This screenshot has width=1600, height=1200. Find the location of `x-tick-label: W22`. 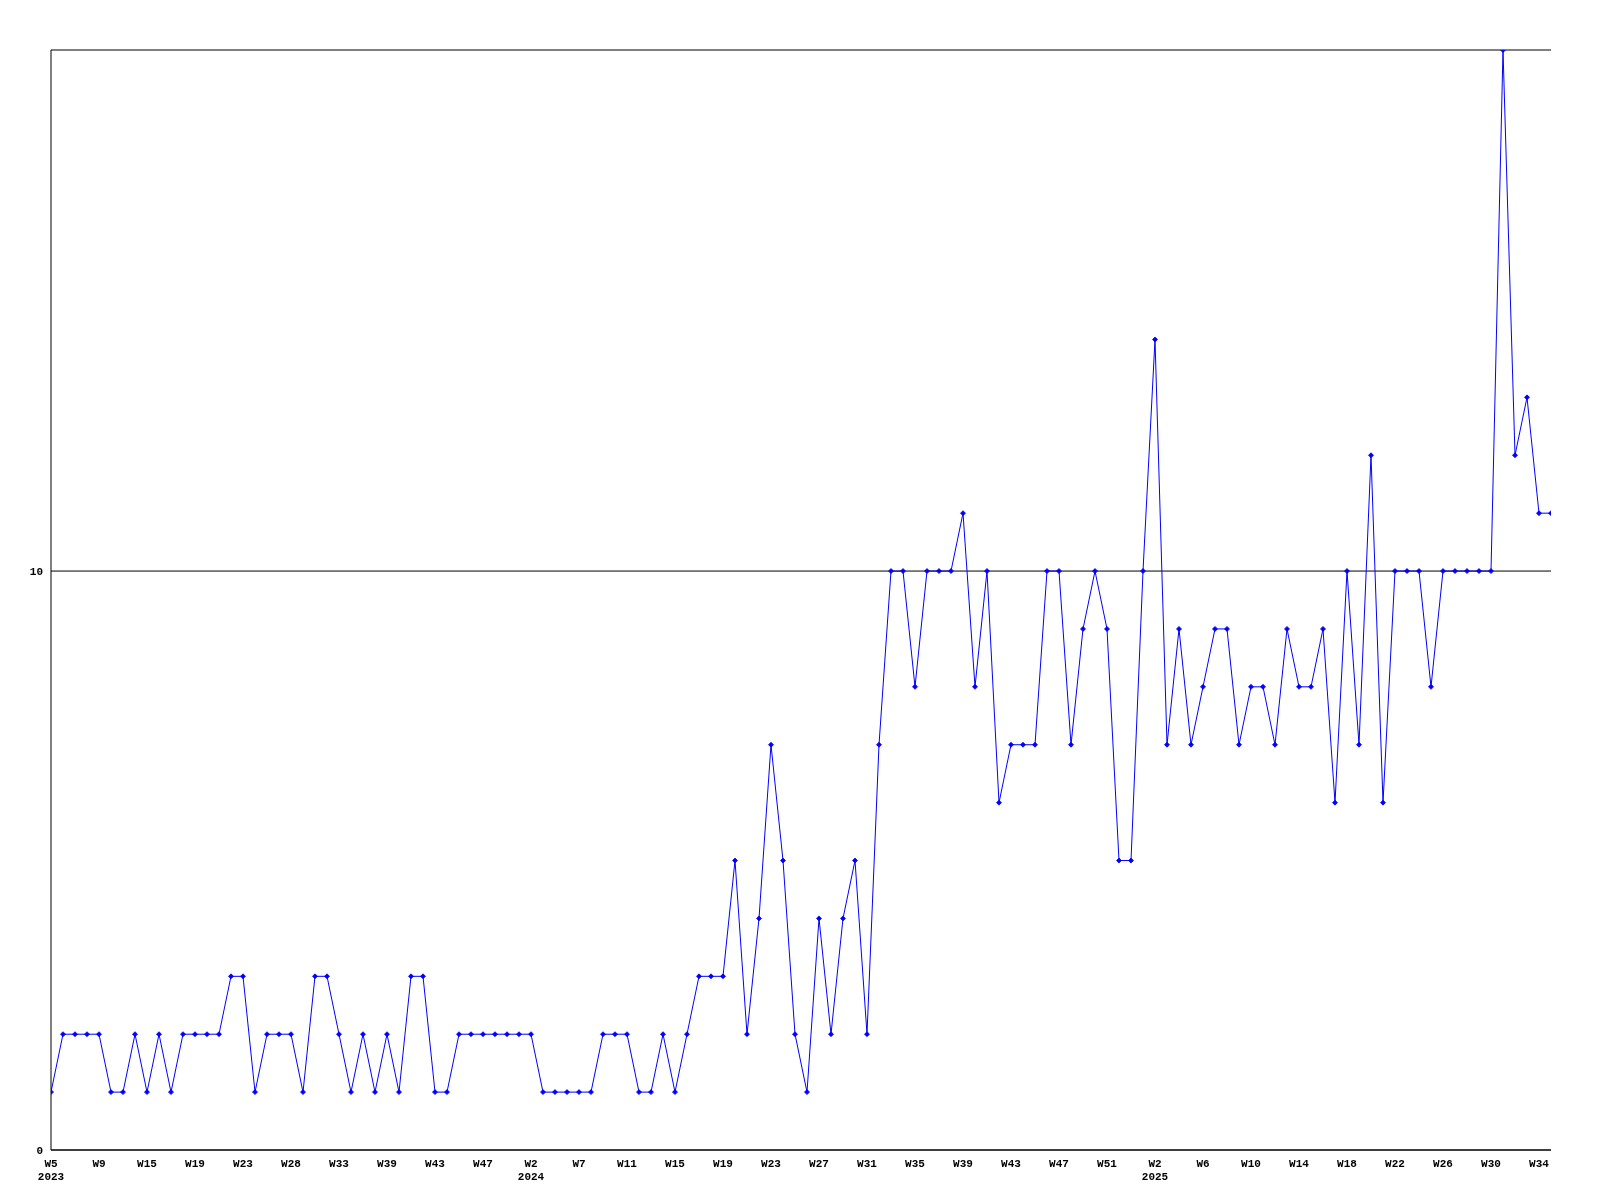

x-tick-label: W22 is located at coordinates (1395, 1164).